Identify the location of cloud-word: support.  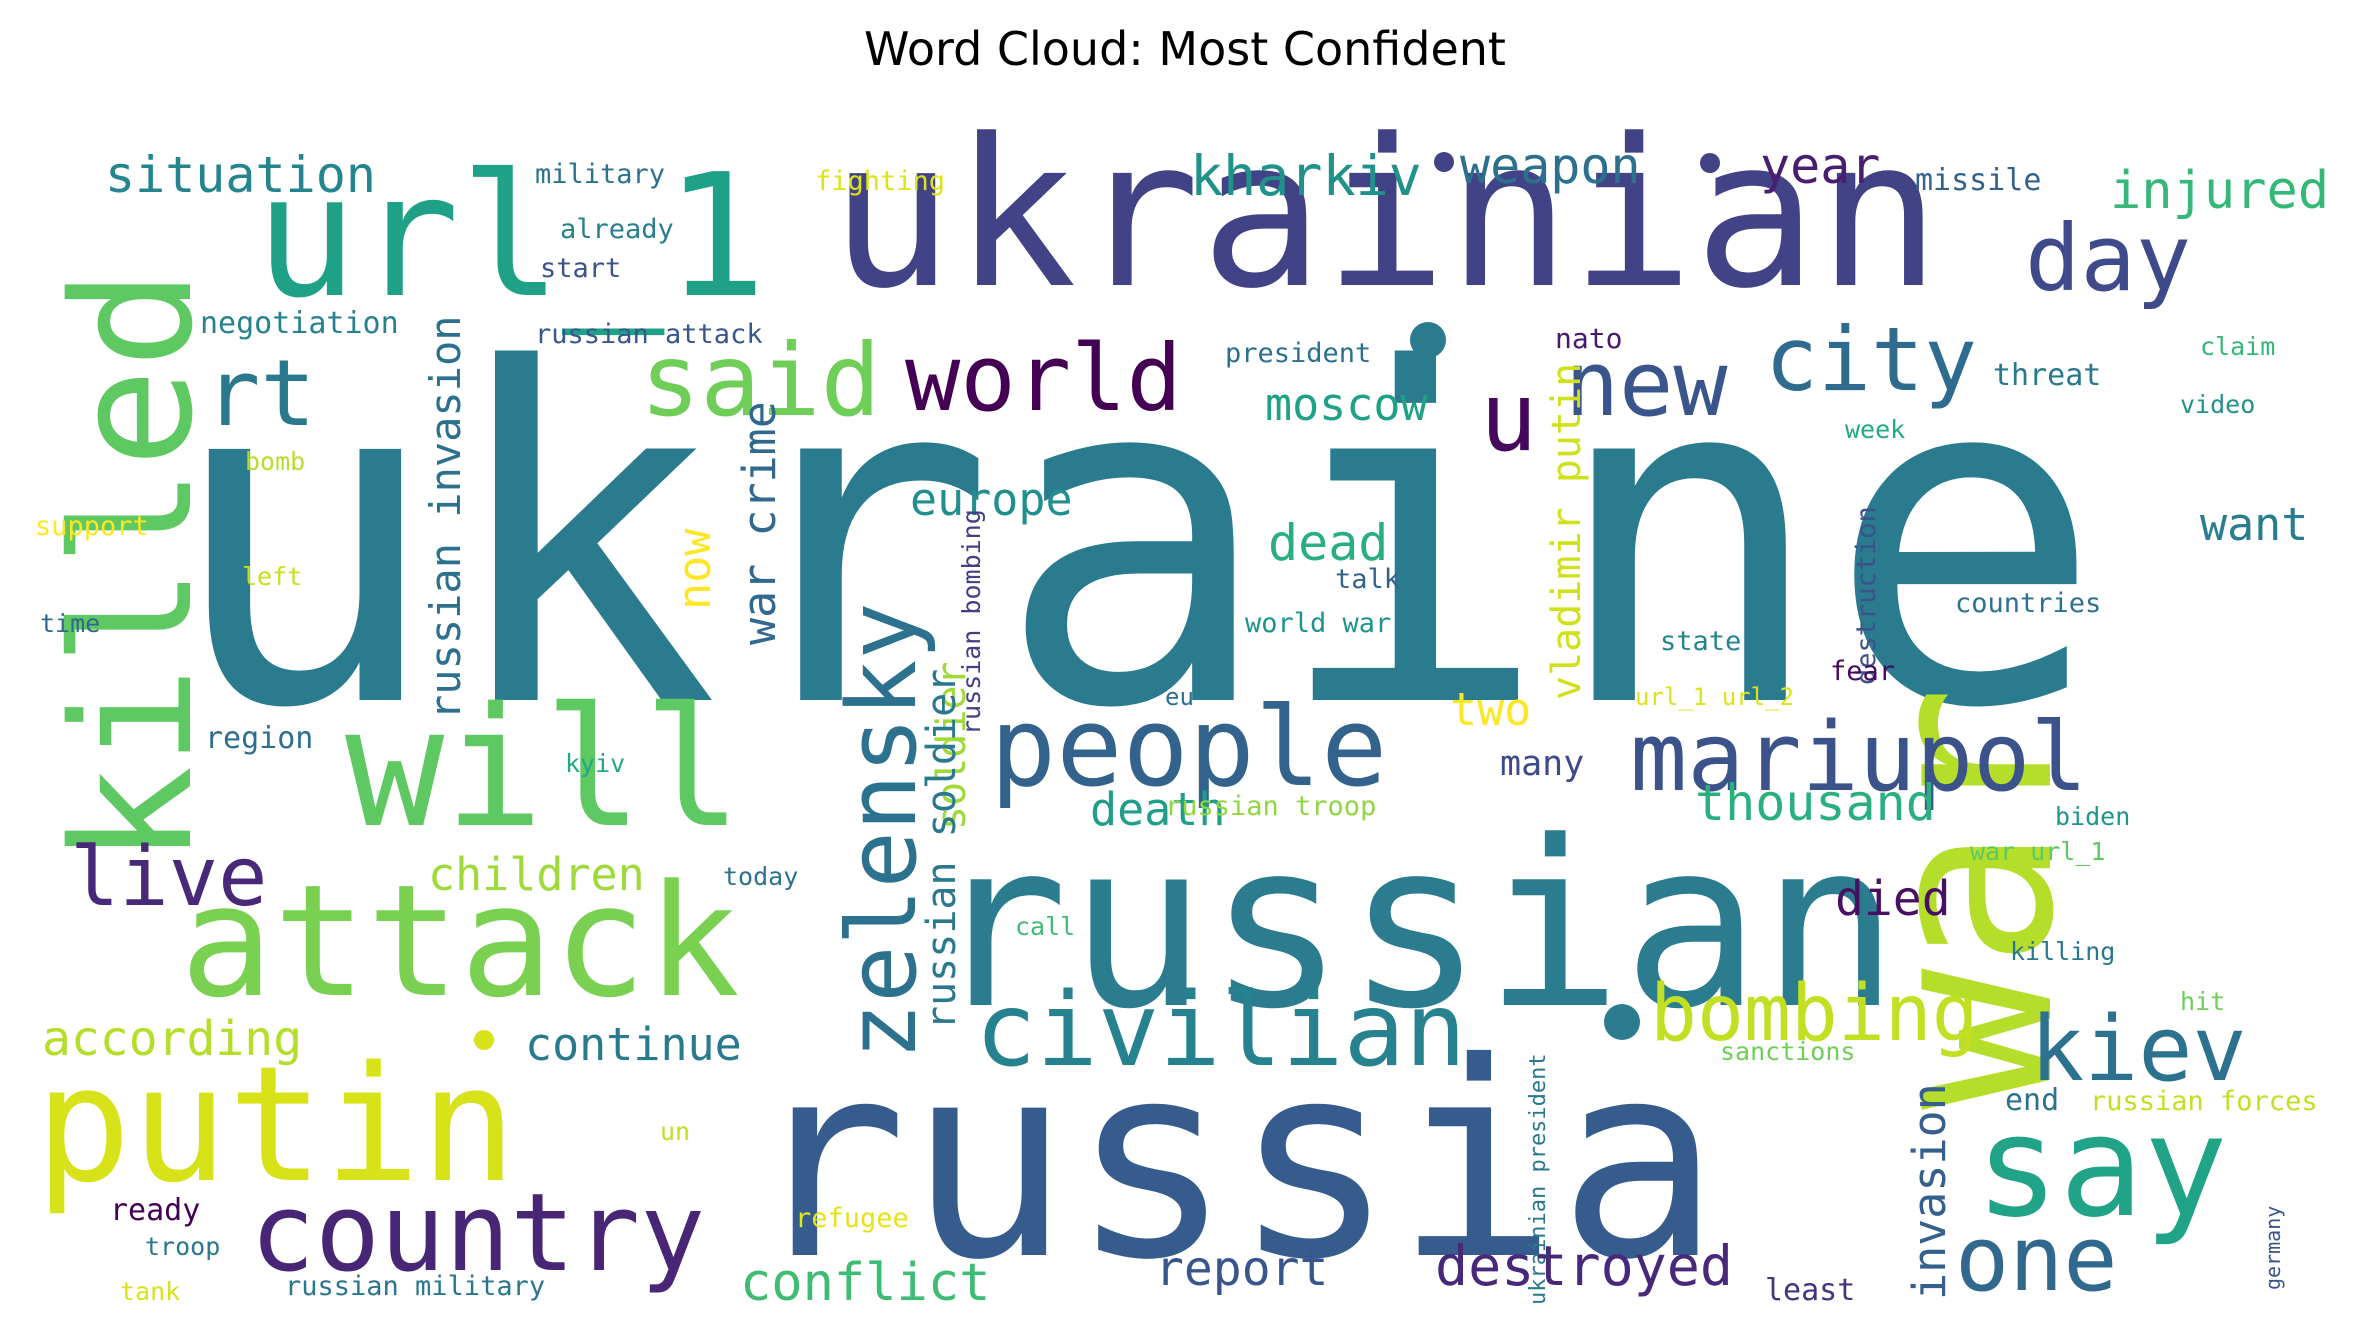
(92, 526).